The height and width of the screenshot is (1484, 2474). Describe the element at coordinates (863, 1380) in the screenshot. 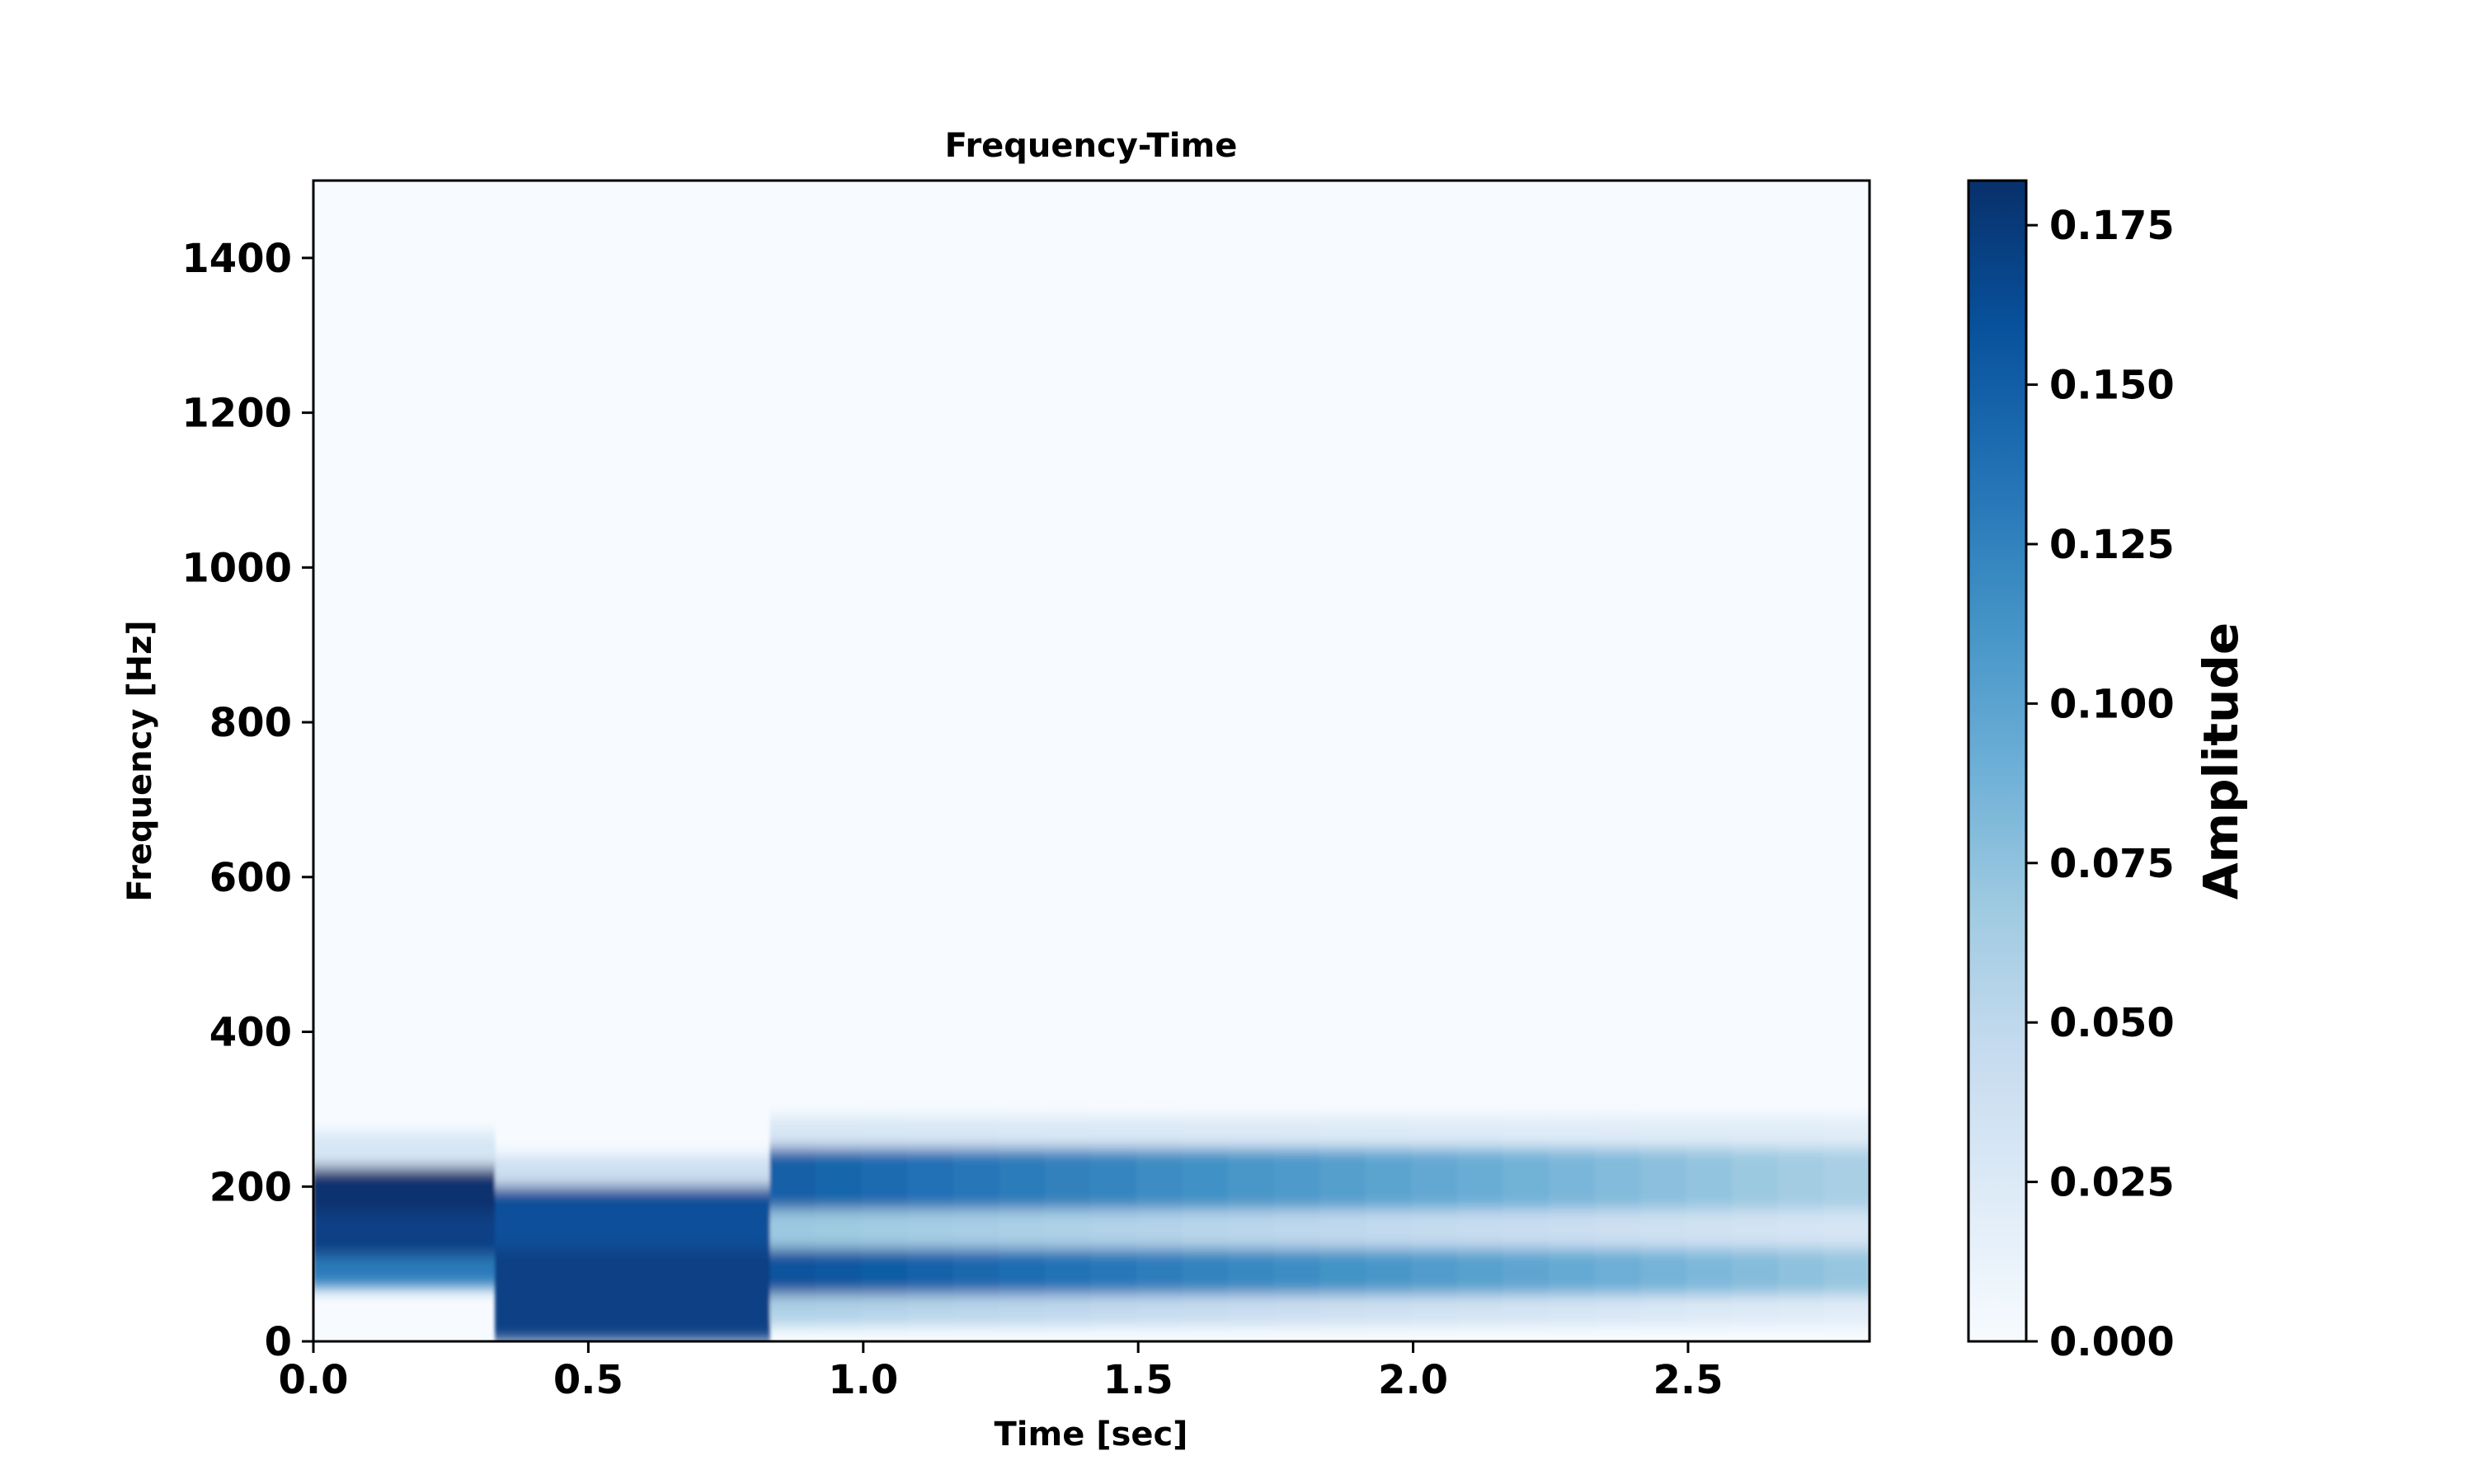

I see `x-tick-label: 1.0` at that location.